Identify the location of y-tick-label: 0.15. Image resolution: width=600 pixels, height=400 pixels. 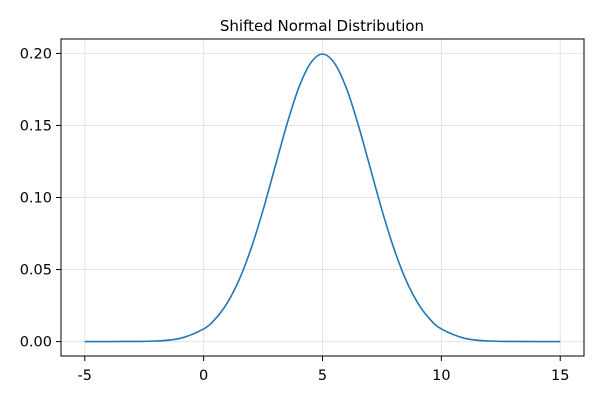
(36, 126).